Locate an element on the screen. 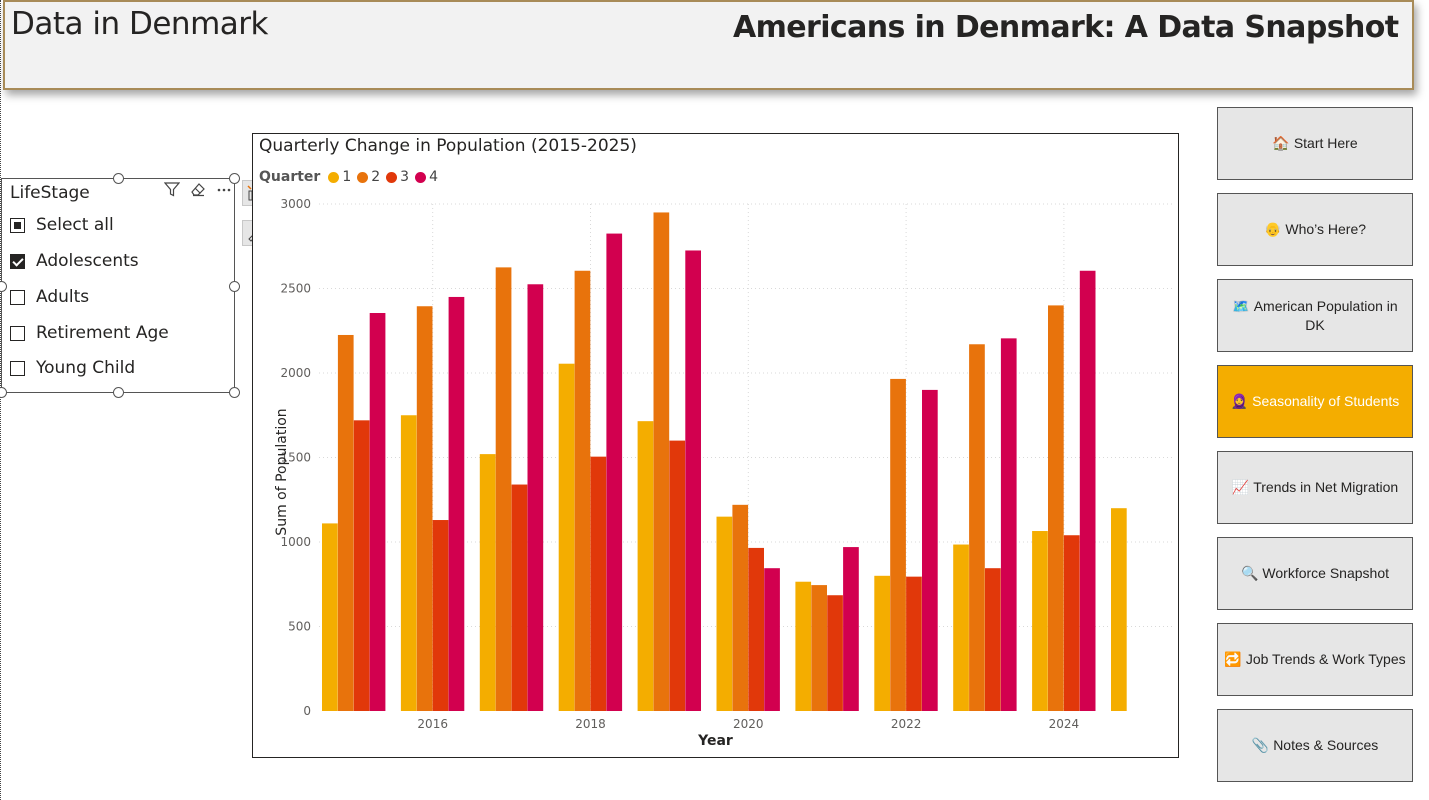 Image resolution: width=1429 pixels, height=800 pixels. slicer-item-adolescents: Adolescents is located at coordinates (74, 261).